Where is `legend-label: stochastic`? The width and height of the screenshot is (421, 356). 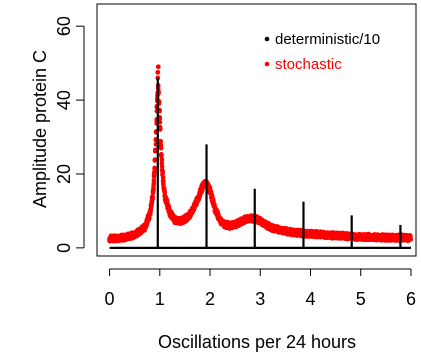
legend-label: stochastic is located at coordinates (308, 64).